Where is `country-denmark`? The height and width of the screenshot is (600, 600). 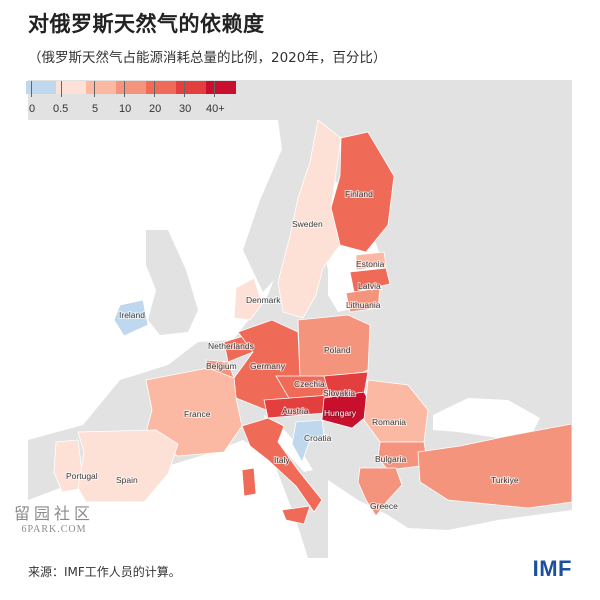
country-denmark is located at coordinates (248, 299).